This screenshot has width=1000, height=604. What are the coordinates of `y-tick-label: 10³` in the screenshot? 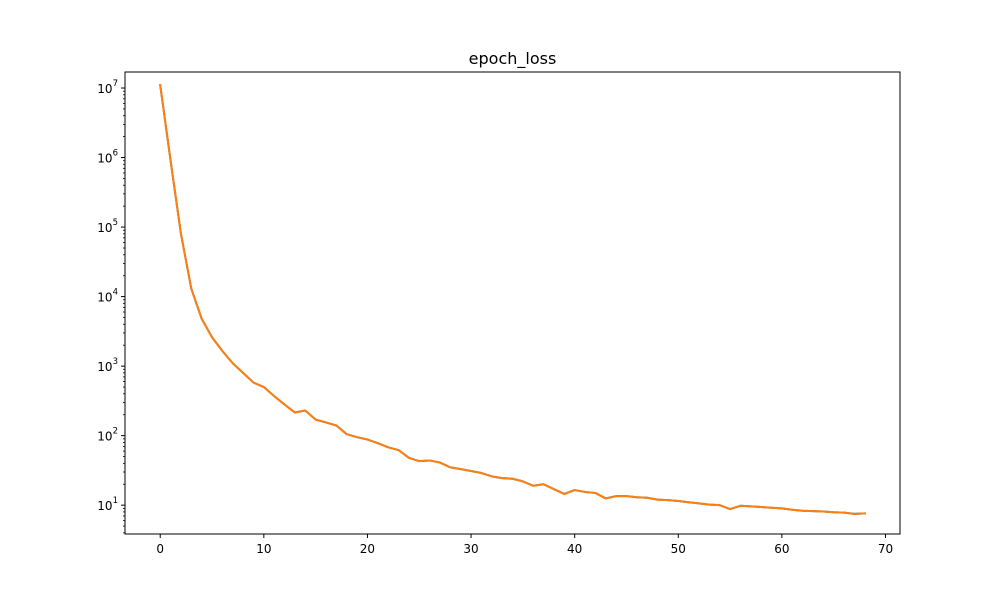 It's located at (107, 365).